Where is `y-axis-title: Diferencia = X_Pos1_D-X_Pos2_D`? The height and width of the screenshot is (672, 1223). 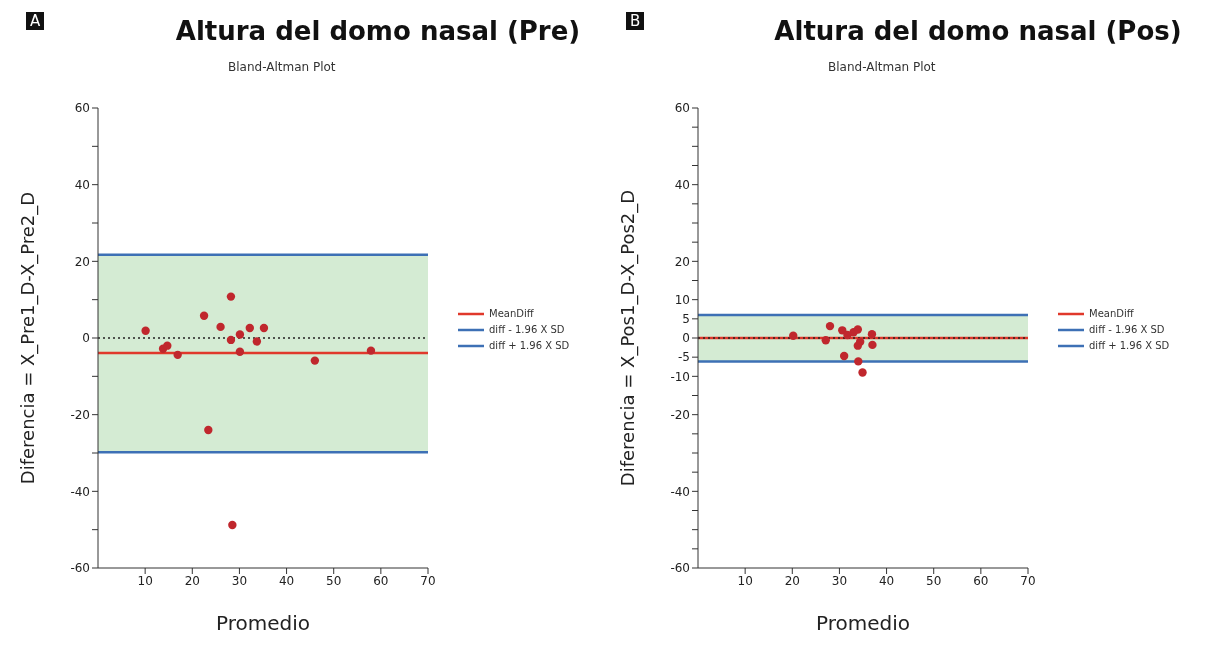
y-axis-title: Diferencia = X_Pos1_D-X_Pos2_D is located at coordinates (628, 338).